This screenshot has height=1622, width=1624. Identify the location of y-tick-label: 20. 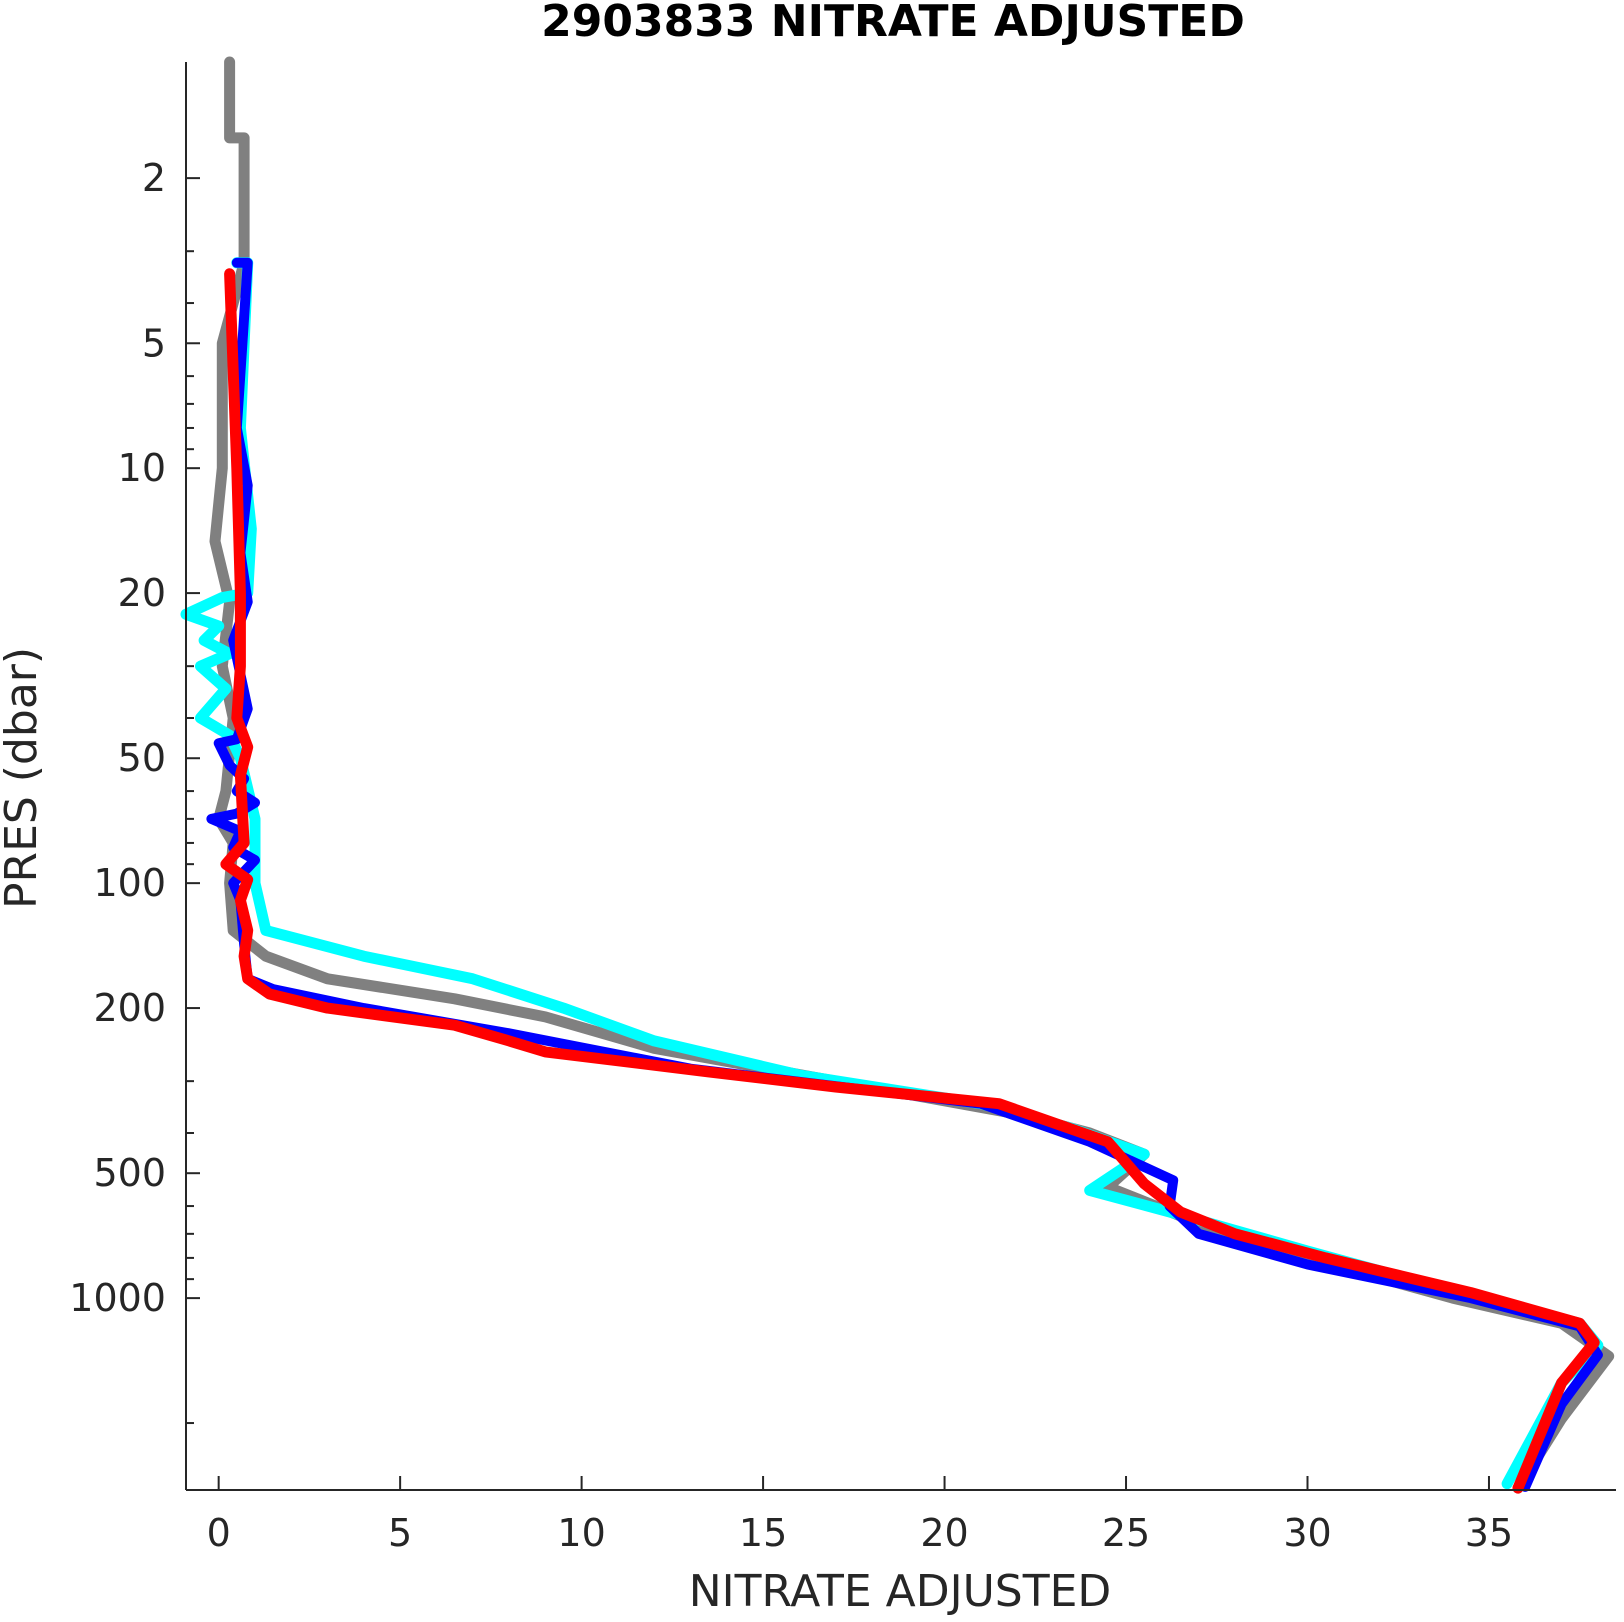
(142, 593).